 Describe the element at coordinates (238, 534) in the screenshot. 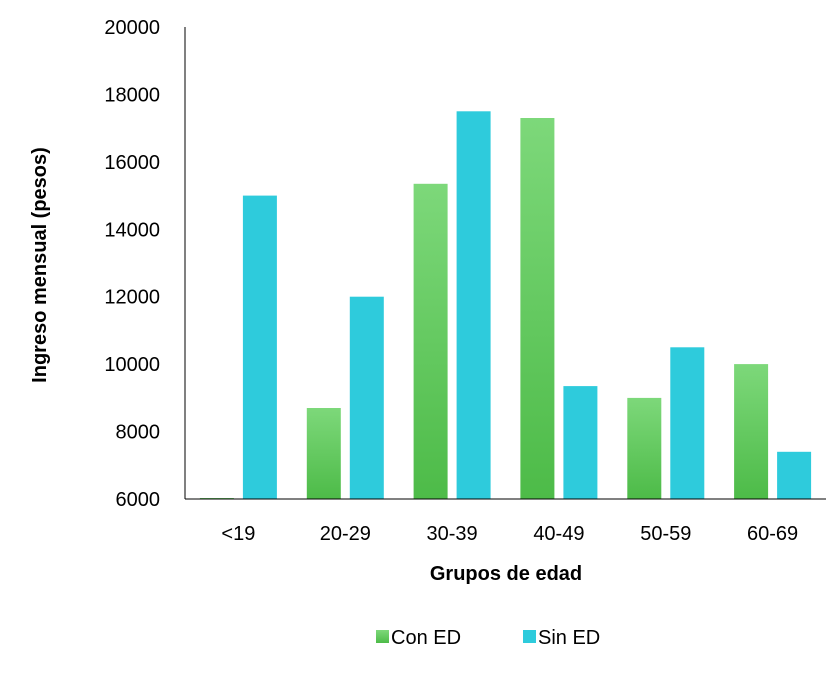

I see `x-tick-label: <19` at that location.